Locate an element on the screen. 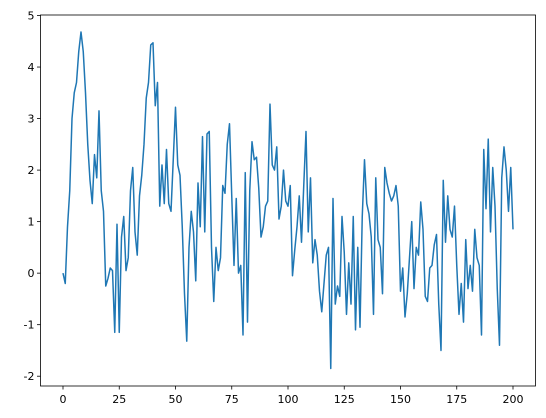  y-tick-label: -2 is located at coordinates (29, 376).